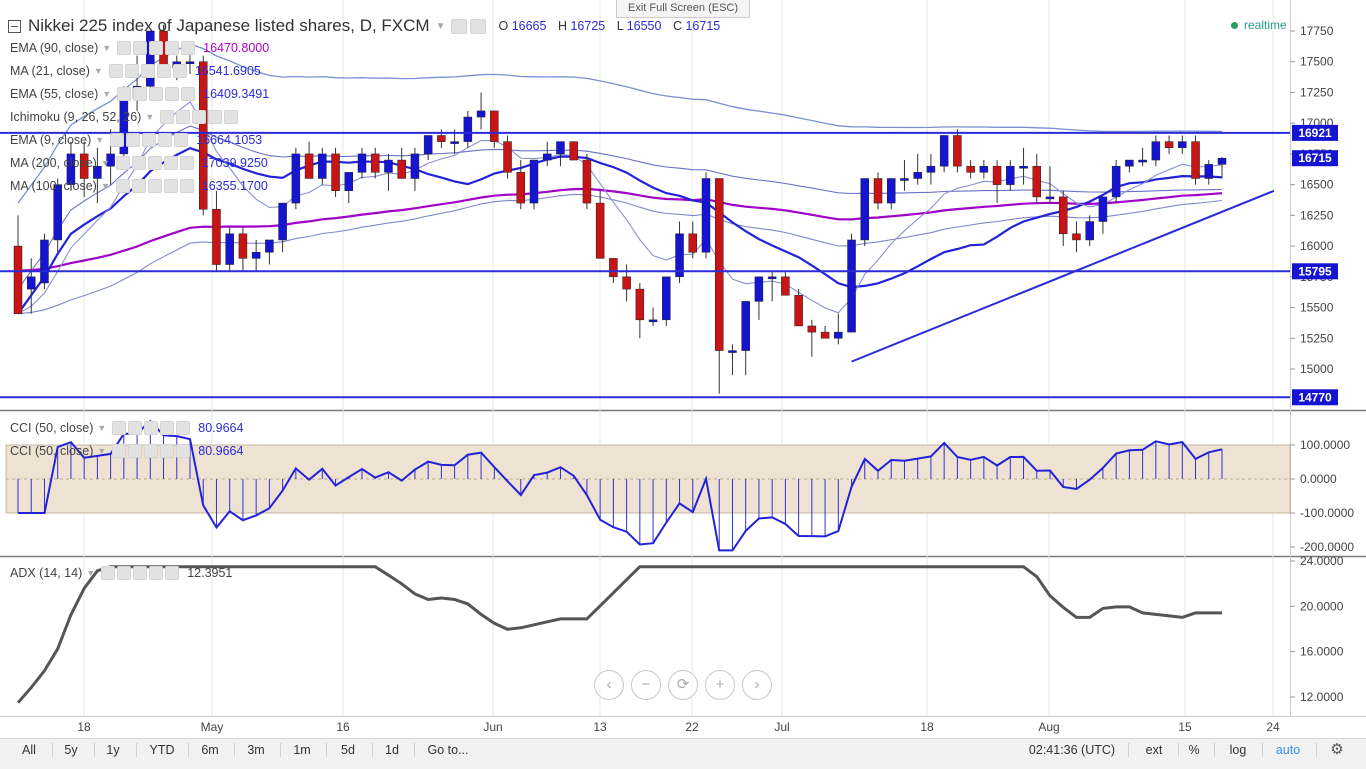 This screenshot has width=1366, height=769. What do you see at coordinates (683, 685) in the screenshot?
I see `reset-button: ⟳` at bounding box center [683, 685].